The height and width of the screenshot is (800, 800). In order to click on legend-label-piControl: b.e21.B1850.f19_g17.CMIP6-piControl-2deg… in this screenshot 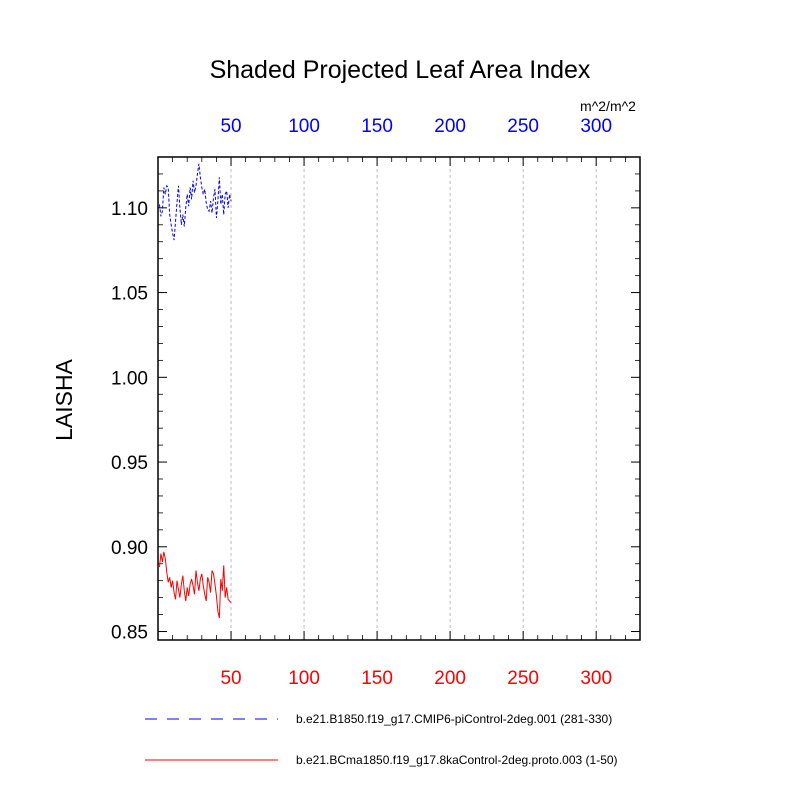, I will do `click(454, 719)`.